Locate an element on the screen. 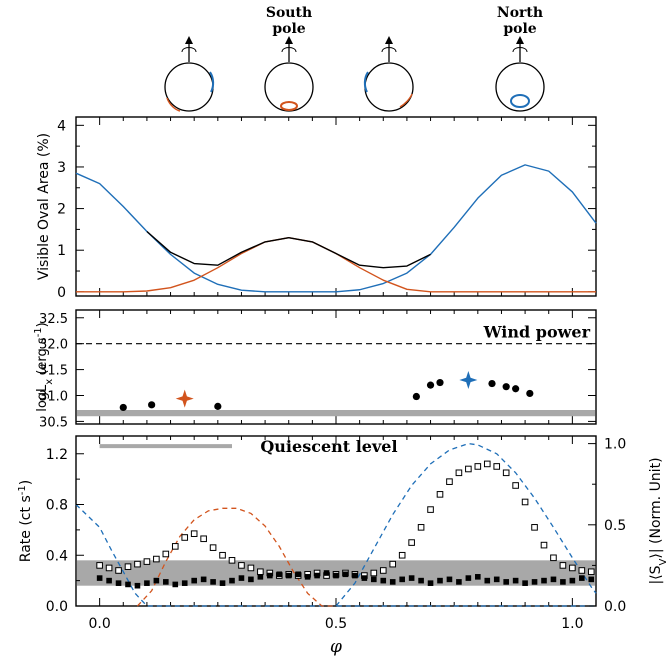 The image size is (672, 659). luminosity-ytick-label: 32.0 is located at coordinates (53, 345).